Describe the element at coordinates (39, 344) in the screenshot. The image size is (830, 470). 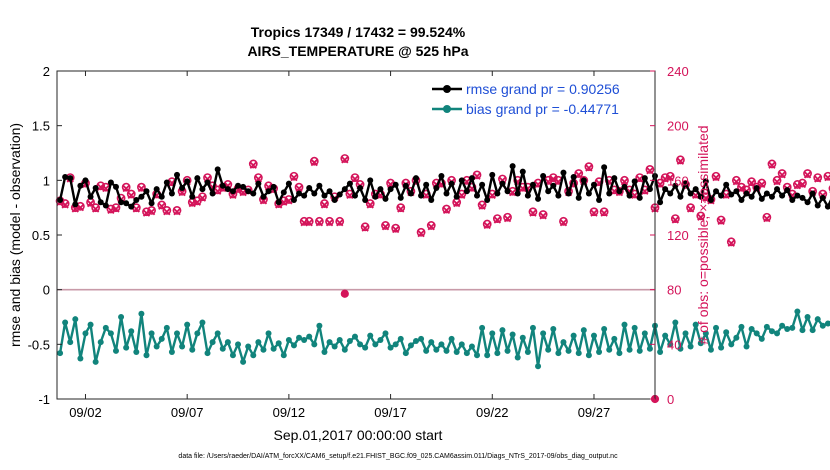
I see `y-tick-label: -0.5` at that location.